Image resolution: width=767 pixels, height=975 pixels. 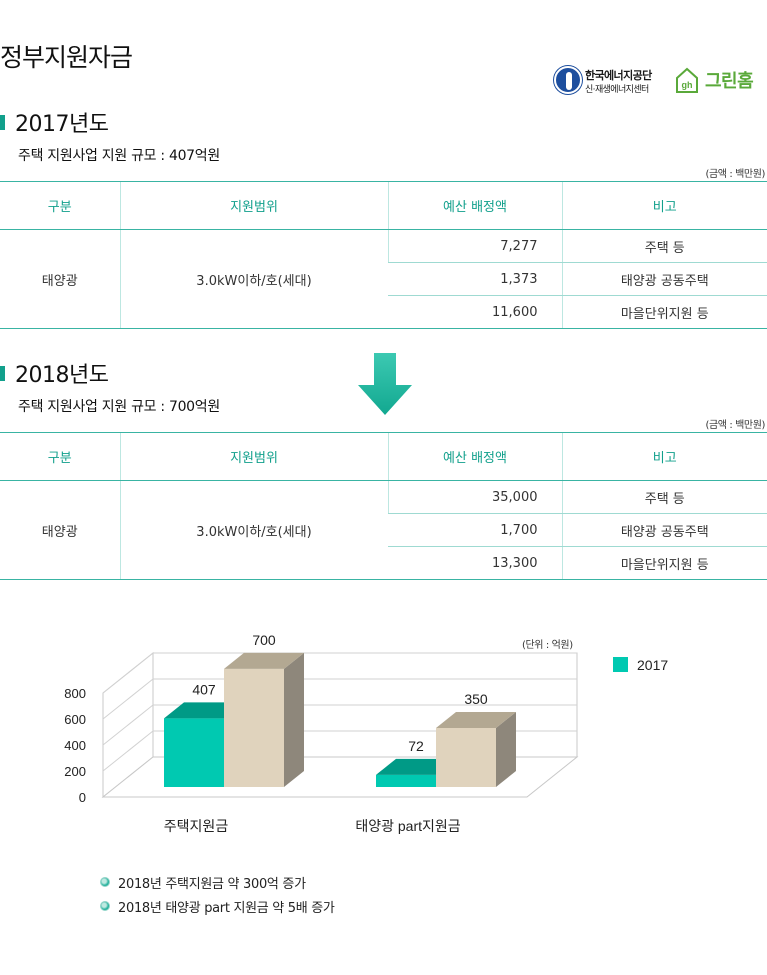 I want to click on amount-cell: 1,373, so click(x=475, y=279).